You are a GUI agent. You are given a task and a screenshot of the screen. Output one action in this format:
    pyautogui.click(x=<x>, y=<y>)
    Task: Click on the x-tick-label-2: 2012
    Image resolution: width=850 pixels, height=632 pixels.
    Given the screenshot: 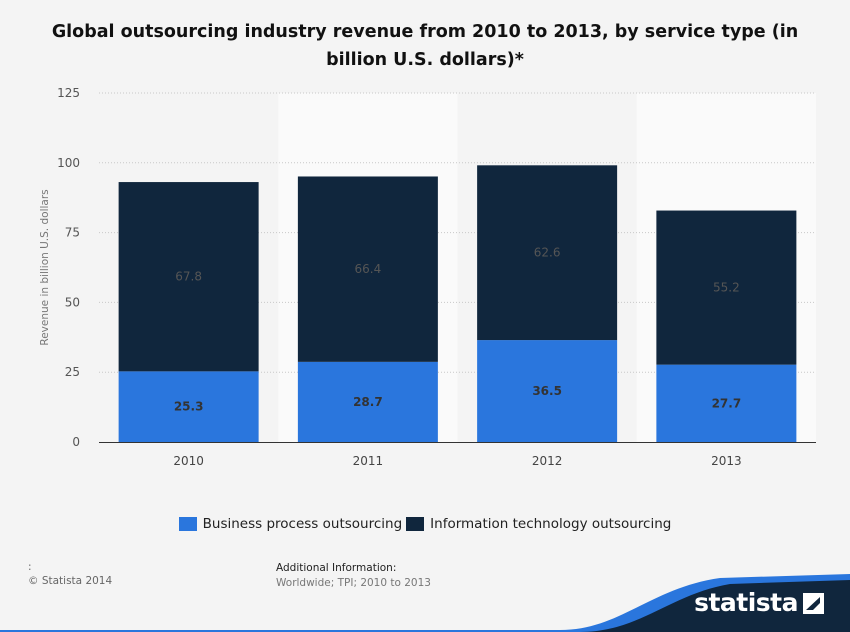 What is the action you would take?
    pyautogui.click(x=547, y=461)
    